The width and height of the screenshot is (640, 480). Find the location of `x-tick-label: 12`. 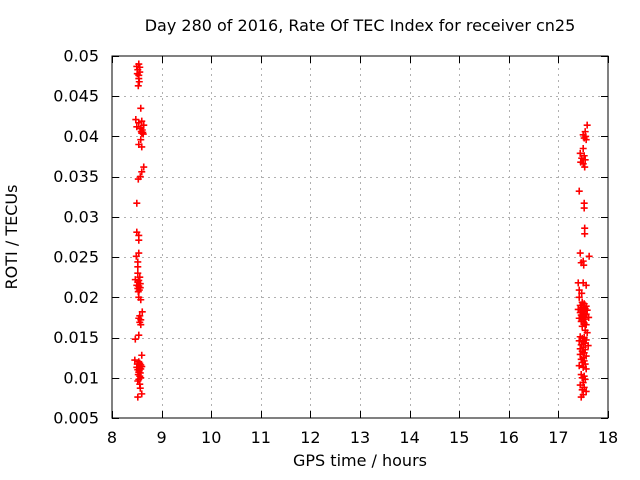

x-tick-label: 12 is located at coordinates (310, 437).